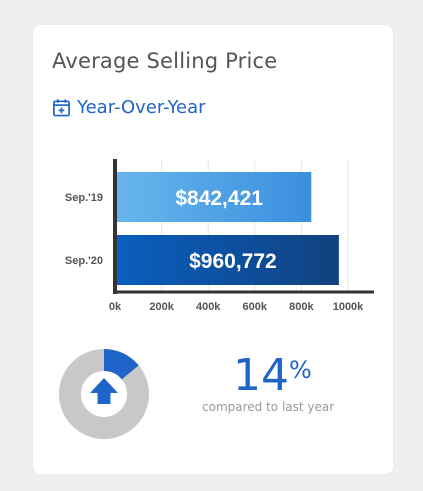 This screenshot has width=423, height=491. Describe the element at coordinates (161, 307) in the screenshot. I see `x-tick-label: 200k` at that location.